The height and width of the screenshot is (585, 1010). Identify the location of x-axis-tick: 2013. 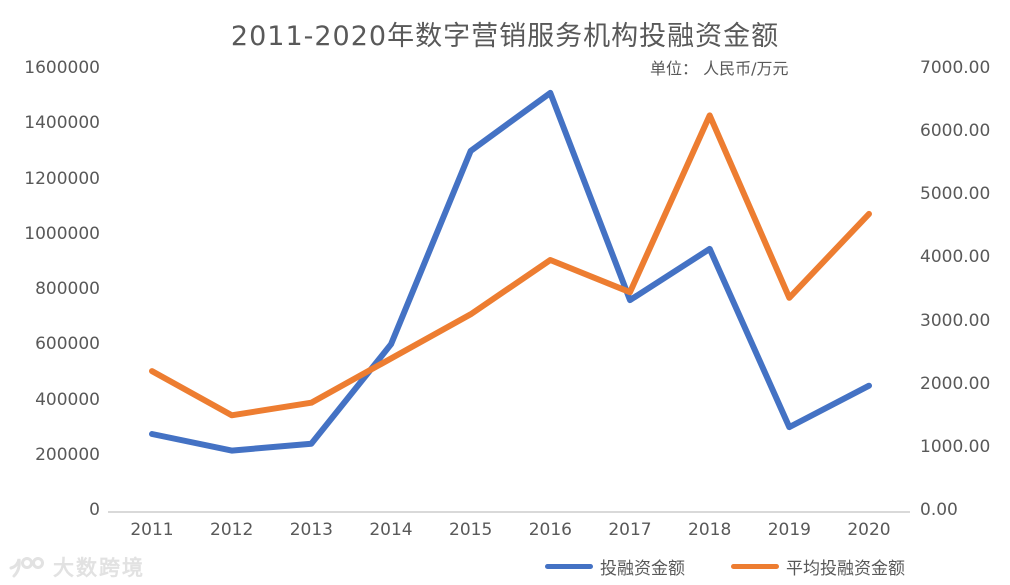
(311, 530).